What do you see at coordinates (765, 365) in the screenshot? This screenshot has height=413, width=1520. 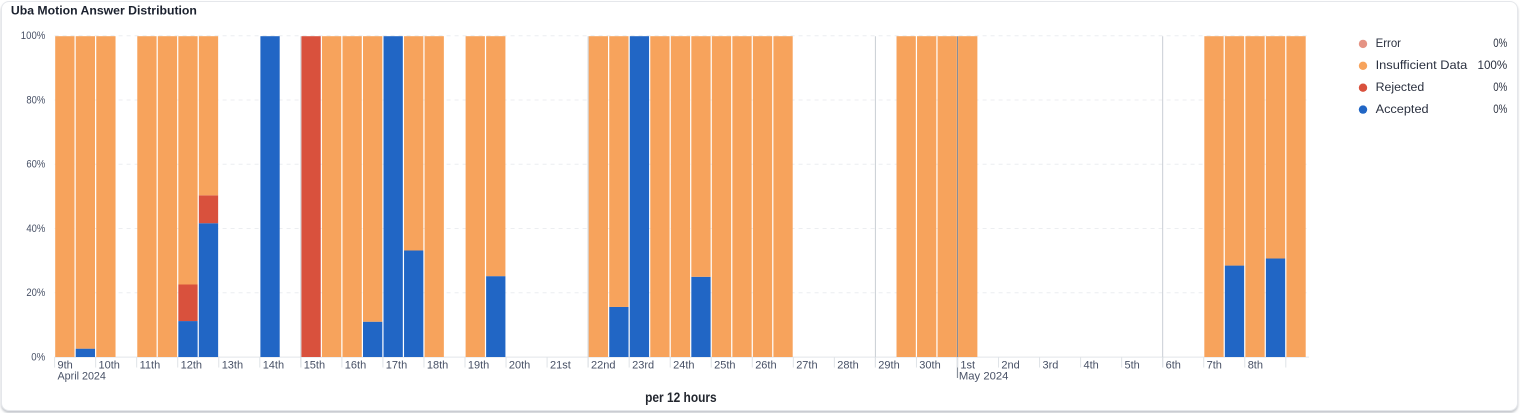 I see `svg-text: 26th` at bounding box center [765, 365].